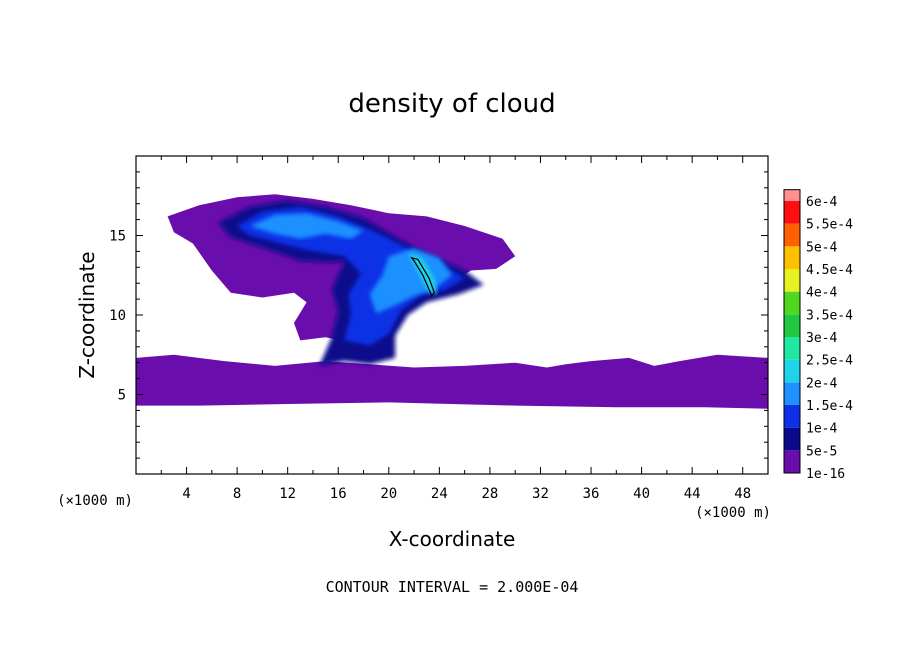 This screenshot has height=654, width=904. Describe the element at coordinates (733, 513) in the screenshot. I see `x-unit-label: (×1000 m)` at that location.